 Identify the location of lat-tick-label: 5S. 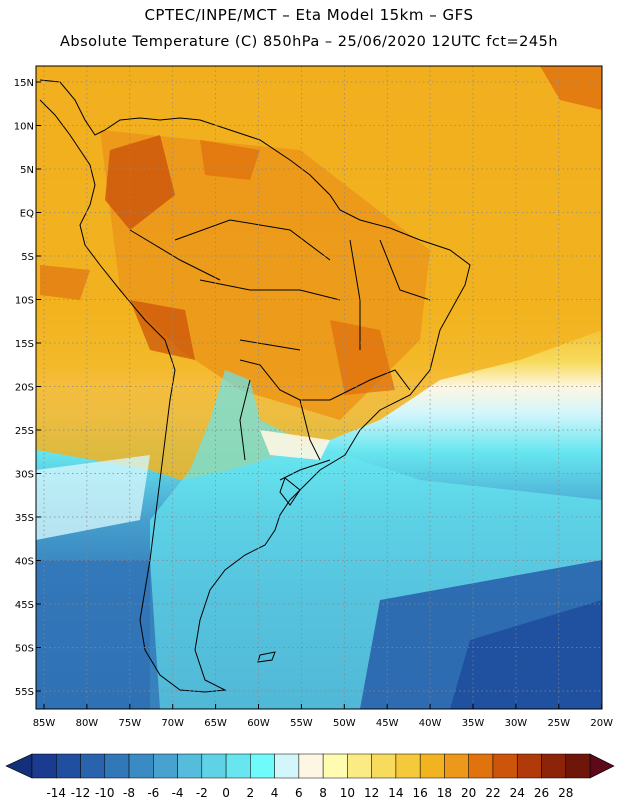
(27, 257).